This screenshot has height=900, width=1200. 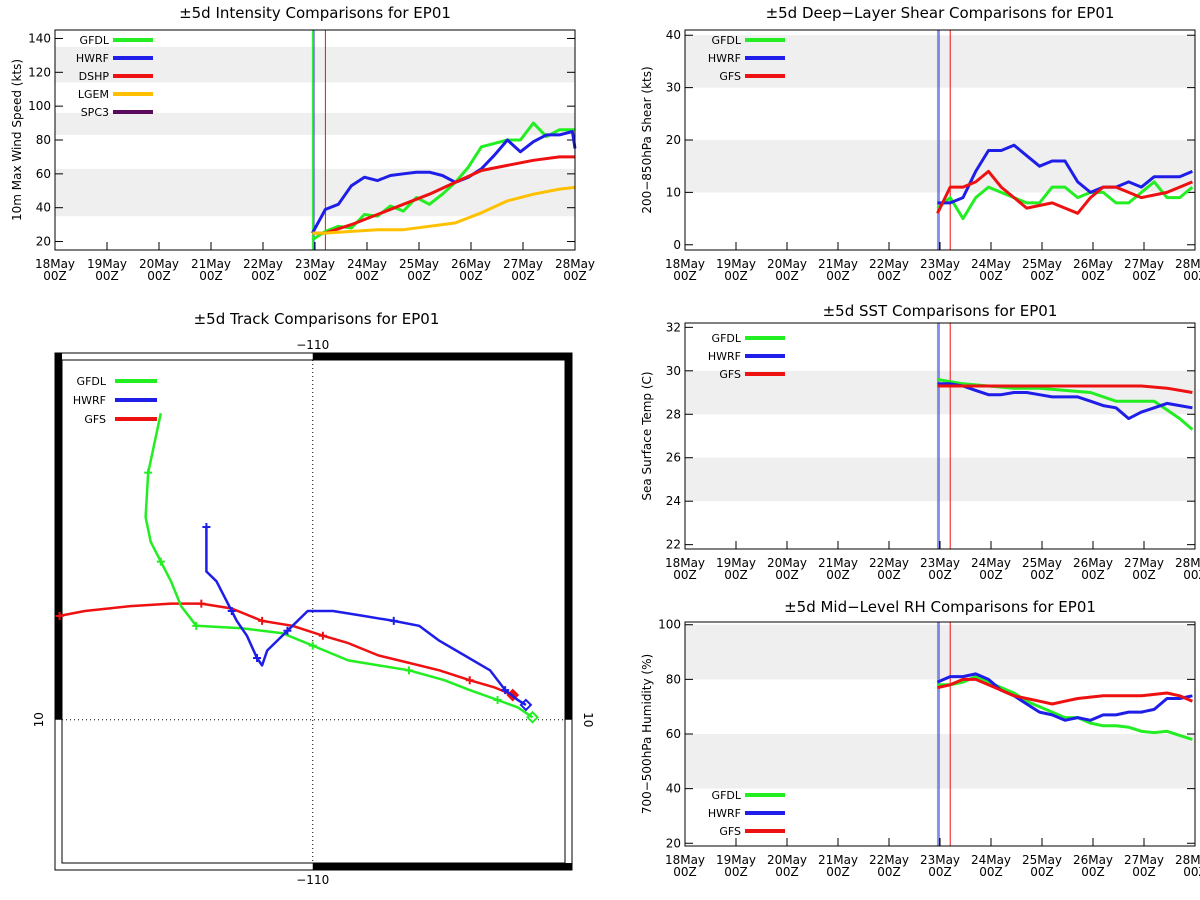 I want to click on x-tick-day: 23May, so click(x=940, y=264).